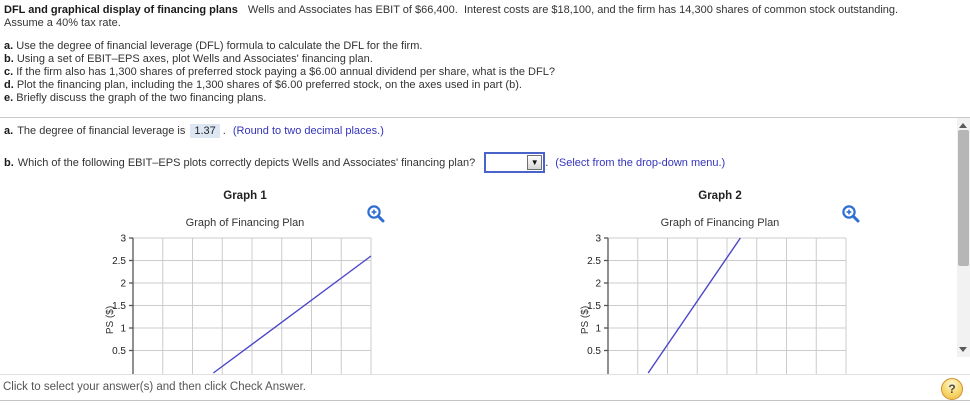  Describe the element at coordinates (9, 98) in the screenshot. I see `task-e-prefix: e.` at that location.